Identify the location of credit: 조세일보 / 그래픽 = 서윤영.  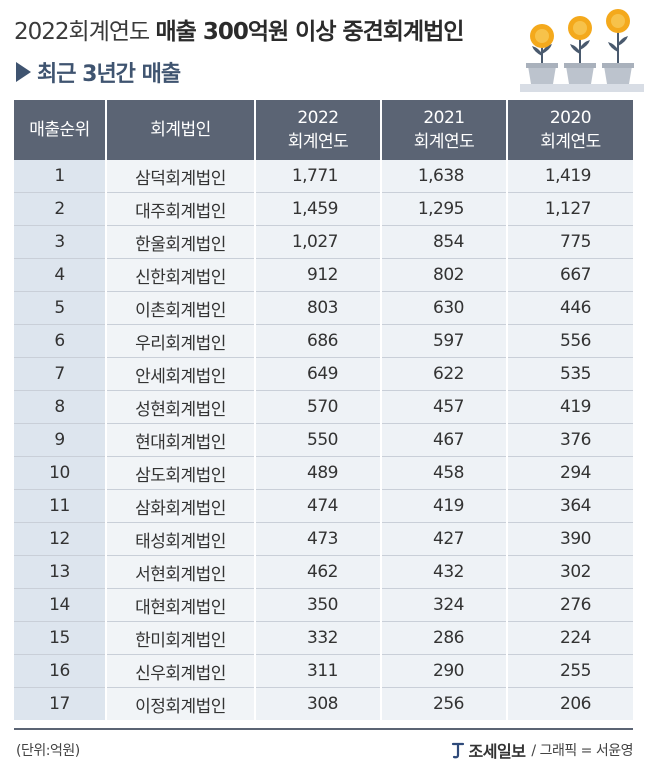
(542, 750).